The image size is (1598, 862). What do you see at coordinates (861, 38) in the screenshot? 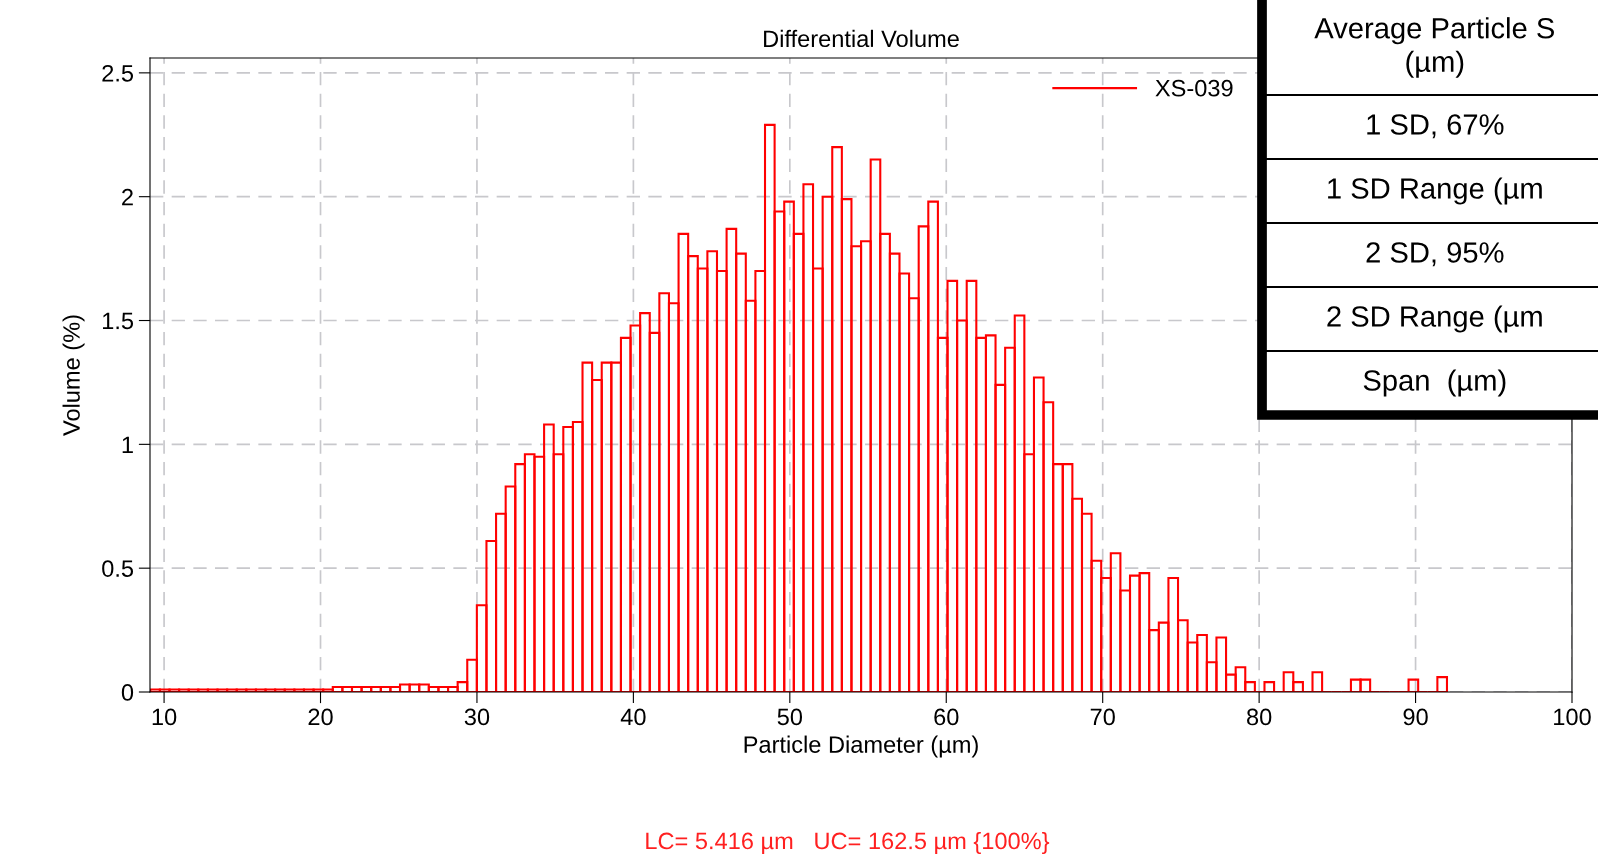
I see `chart-title: Differential Volume` at bounding box center [861, 38].